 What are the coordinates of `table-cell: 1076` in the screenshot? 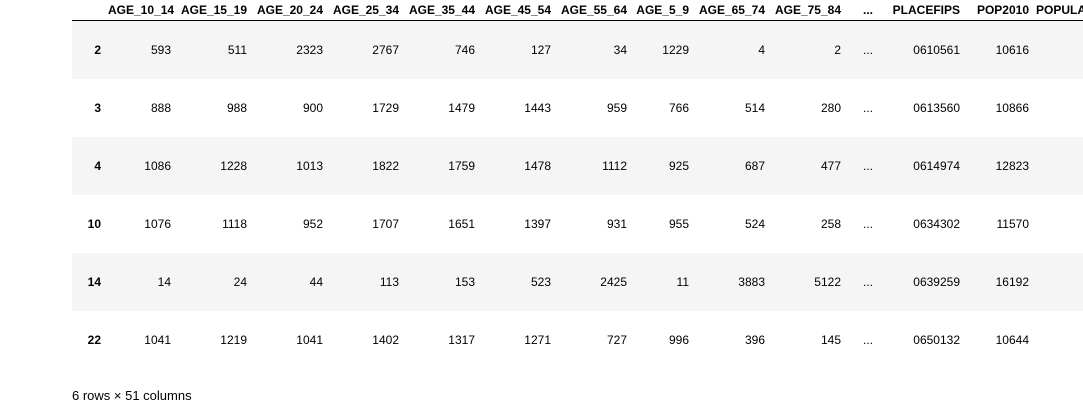 It's located at (157, 224).